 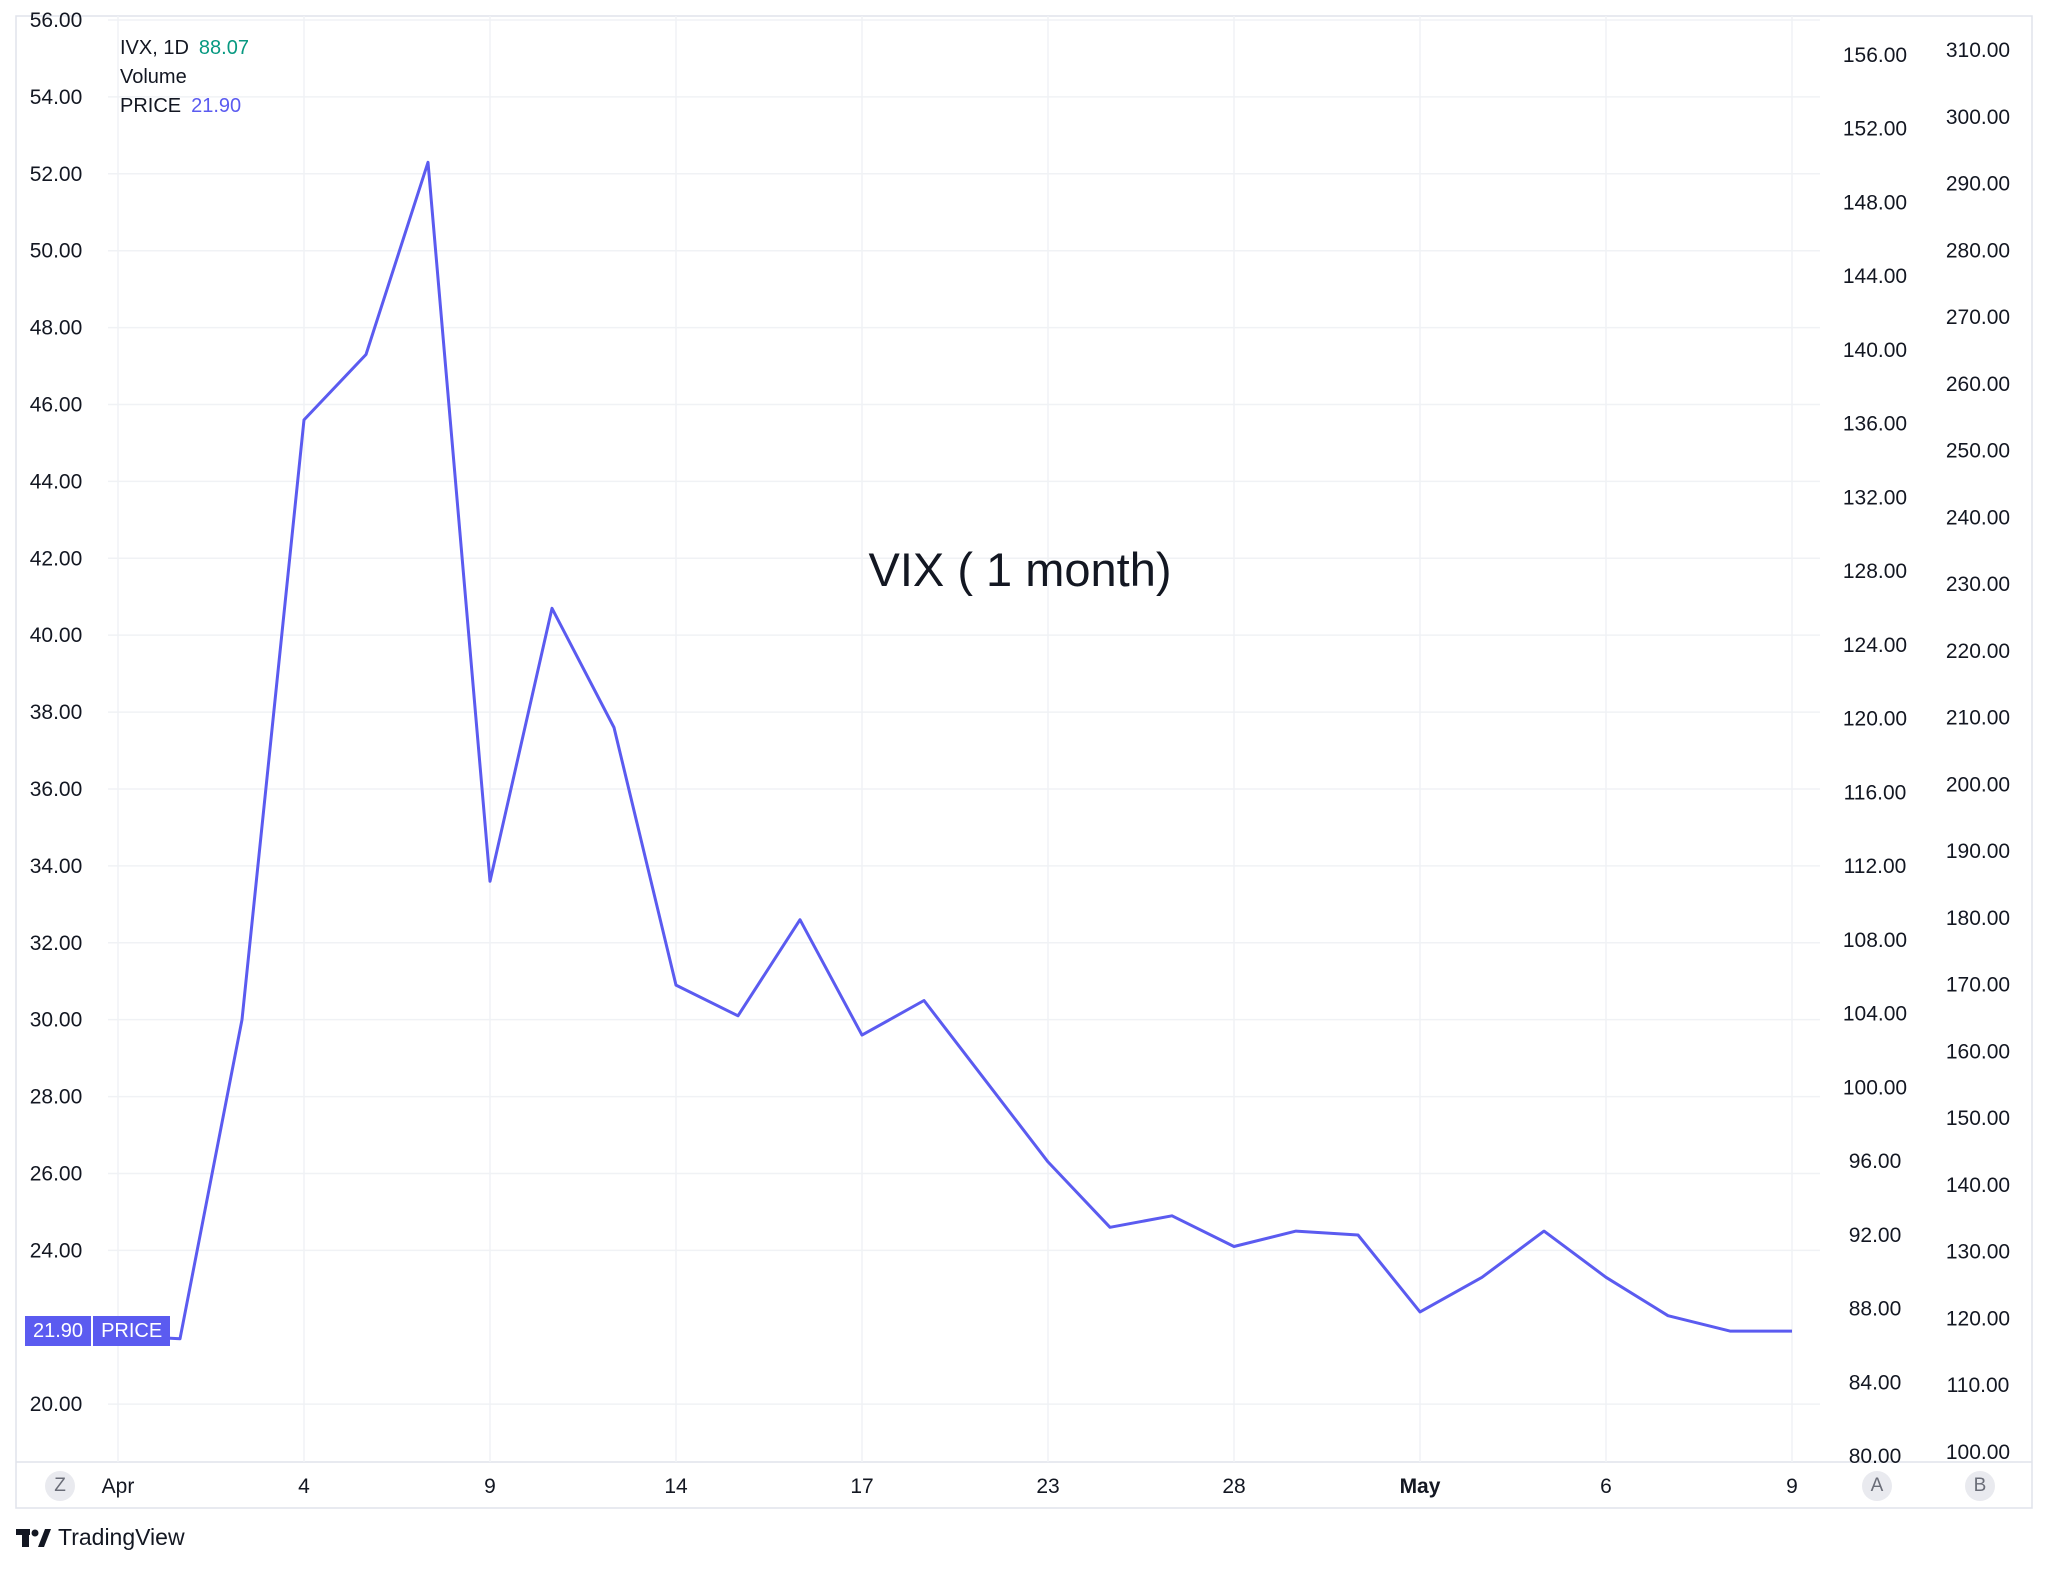 What do you see at coordinates (1875, 1456) in the screenshot?
I see `y-right1-tick-label: 80.00` at bounding box center [1875, 1456].